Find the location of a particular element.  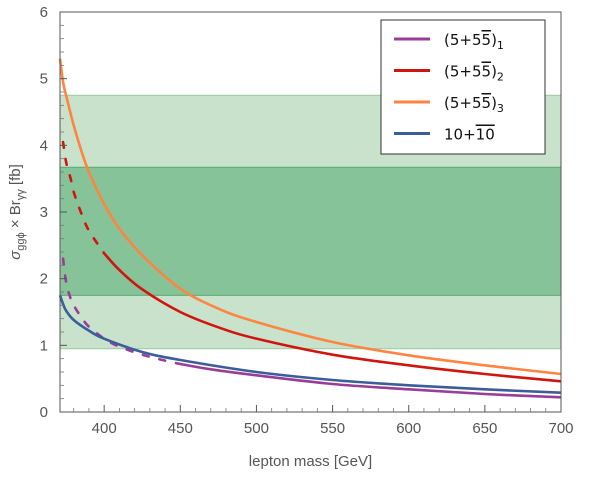

legend-item: (5+55)1 is located at coordinates (449, 41).